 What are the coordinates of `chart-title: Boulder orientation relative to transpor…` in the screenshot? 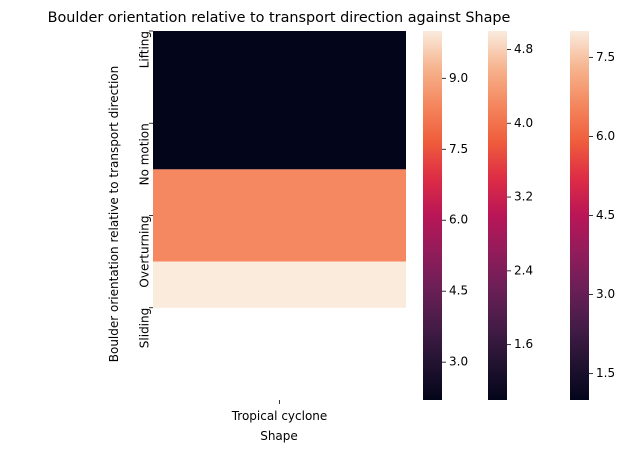 It's located at (279, 18).